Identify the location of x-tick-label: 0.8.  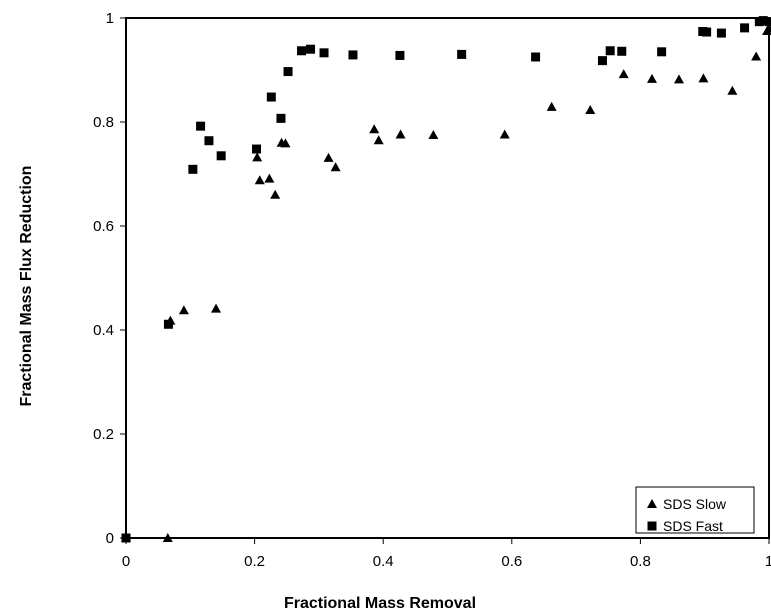
(640, 561).